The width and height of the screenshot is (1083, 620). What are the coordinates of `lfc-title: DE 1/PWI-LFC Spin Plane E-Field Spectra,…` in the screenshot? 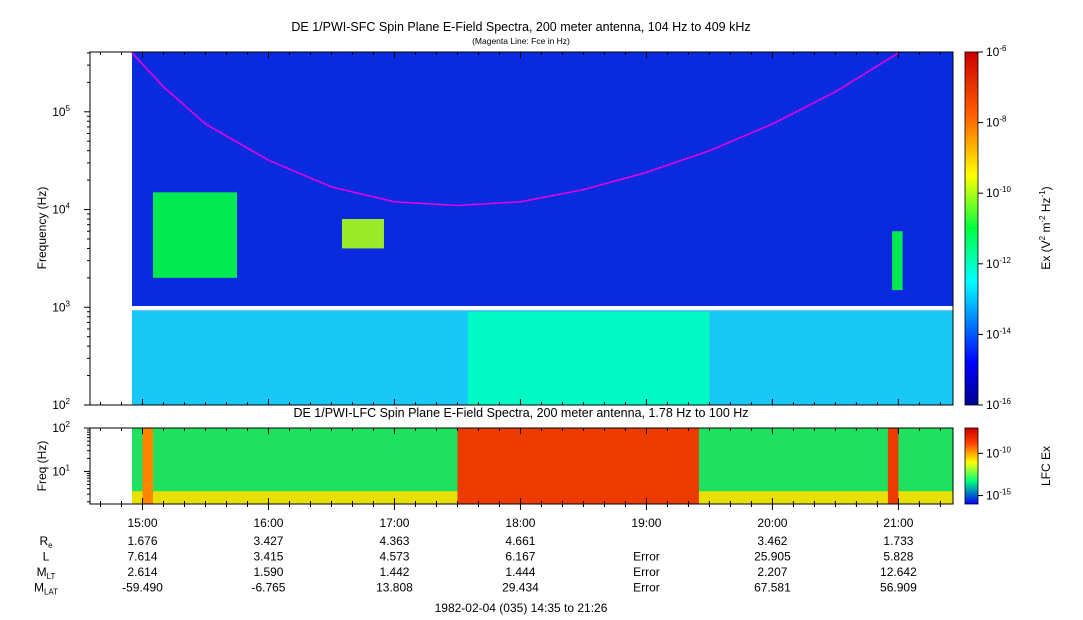 It's located at (520, 413).